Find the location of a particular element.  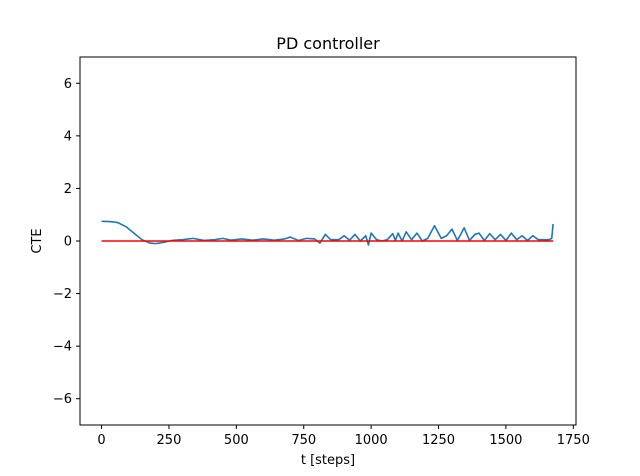

x-axis: 0 250 500 750 1000 1250 1500 1750 is located at coordinates (343, 436).